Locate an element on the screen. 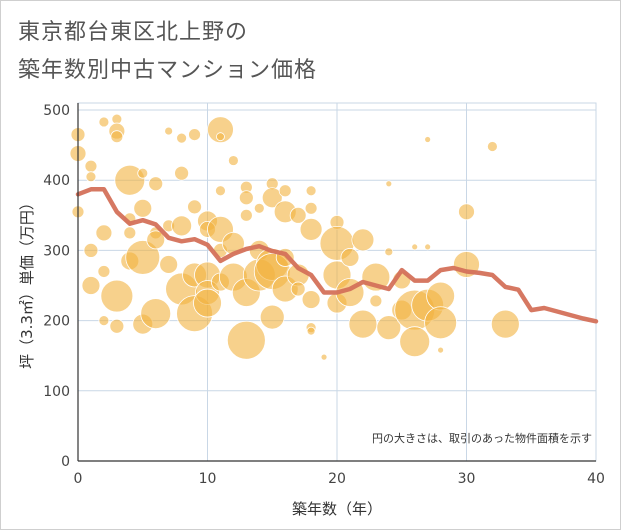  chart-title-line1: 東京都台東区北上野の is located at coordinates (133, 32).